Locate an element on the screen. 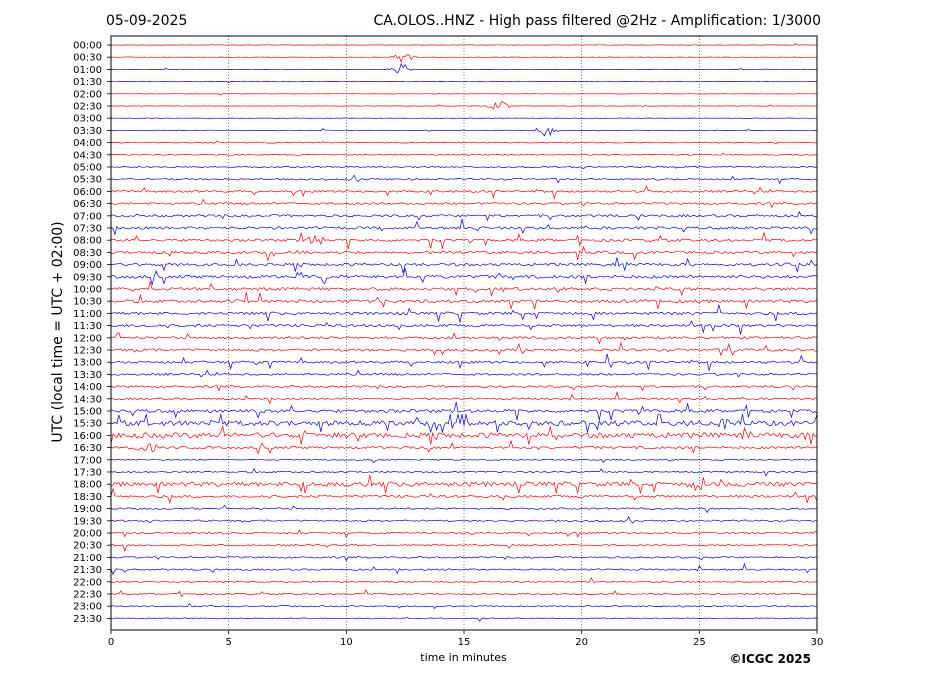  row-label: 22:30 is located at coordinates (87, 595).